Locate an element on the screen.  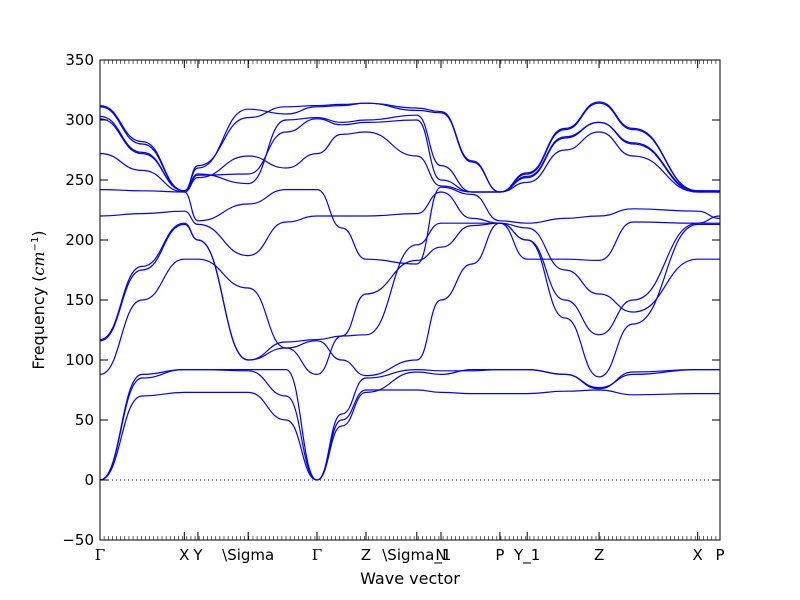
y-axis-label-exponent: −1 is located at coordinates (35, 244).